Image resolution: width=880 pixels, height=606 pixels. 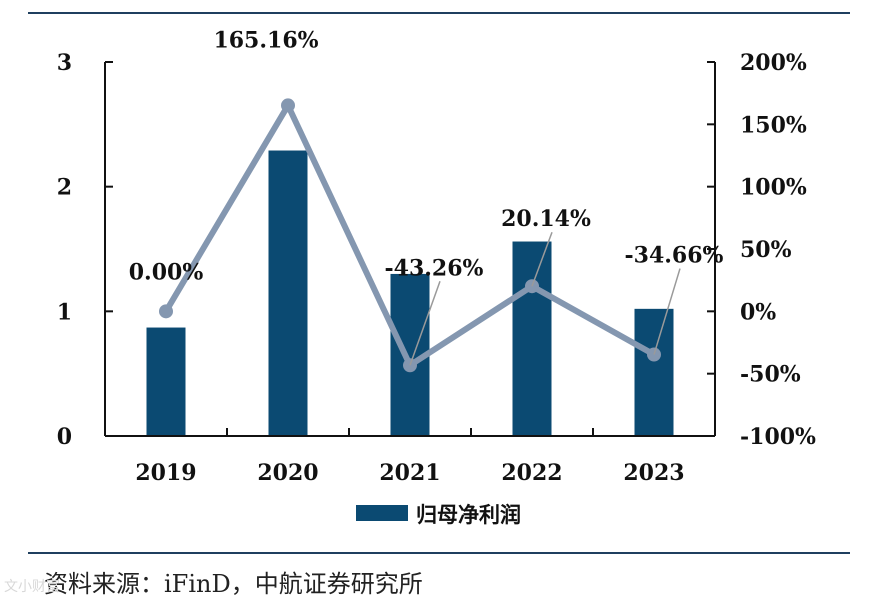 I want to click on data-label-2021: -43.26%, so click(x=434, y=268).